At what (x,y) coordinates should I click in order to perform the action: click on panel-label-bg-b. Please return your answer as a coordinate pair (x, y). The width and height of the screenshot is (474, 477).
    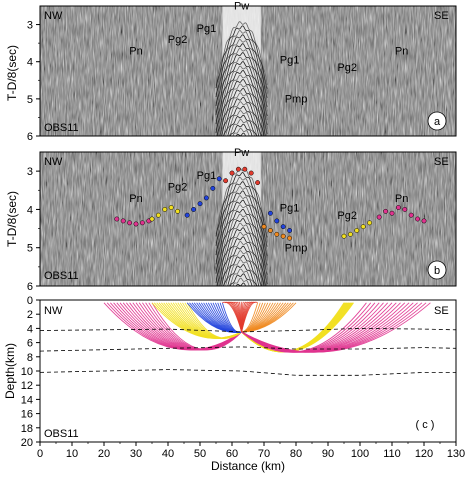
    Looking at the image, I should click on (437, 270).